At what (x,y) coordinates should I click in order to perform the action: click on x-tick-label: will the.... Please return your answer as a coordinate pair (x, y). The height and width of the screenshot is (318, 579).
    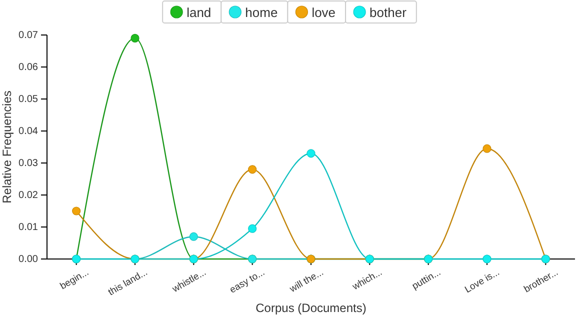
    Looking at the image, I should click on (306, 281).